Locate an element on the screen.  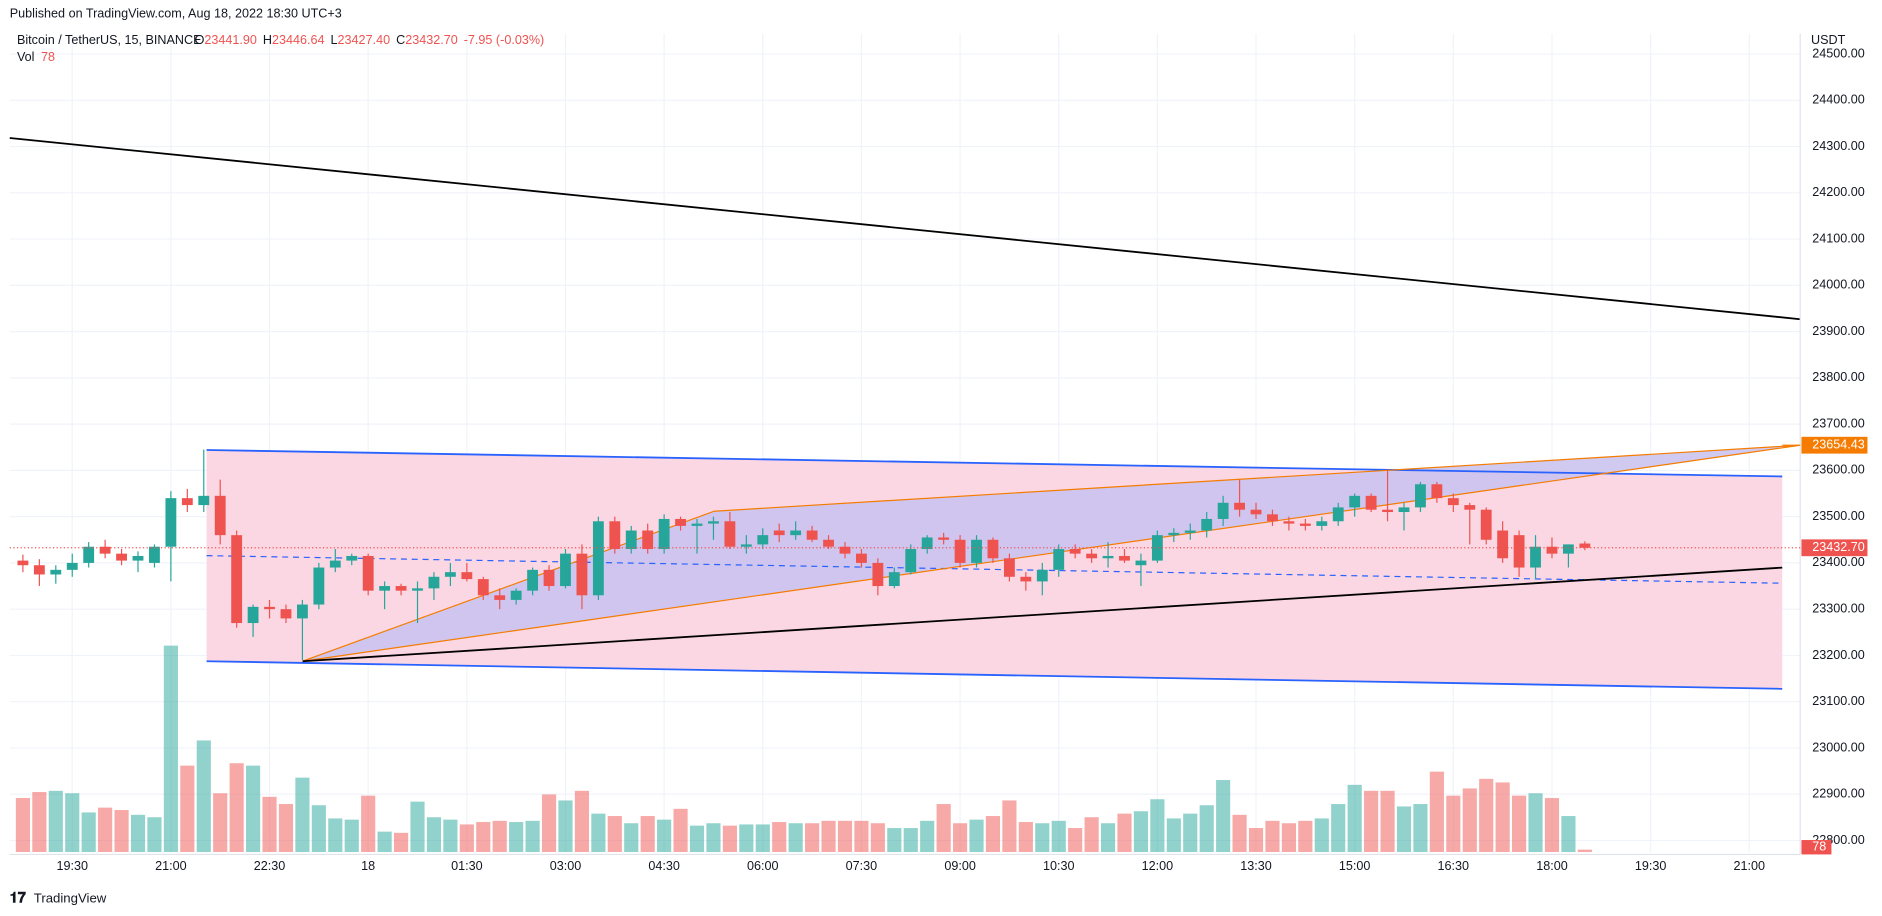
y-tick-label: 23600.00 is located at coordinates (1838, 470).